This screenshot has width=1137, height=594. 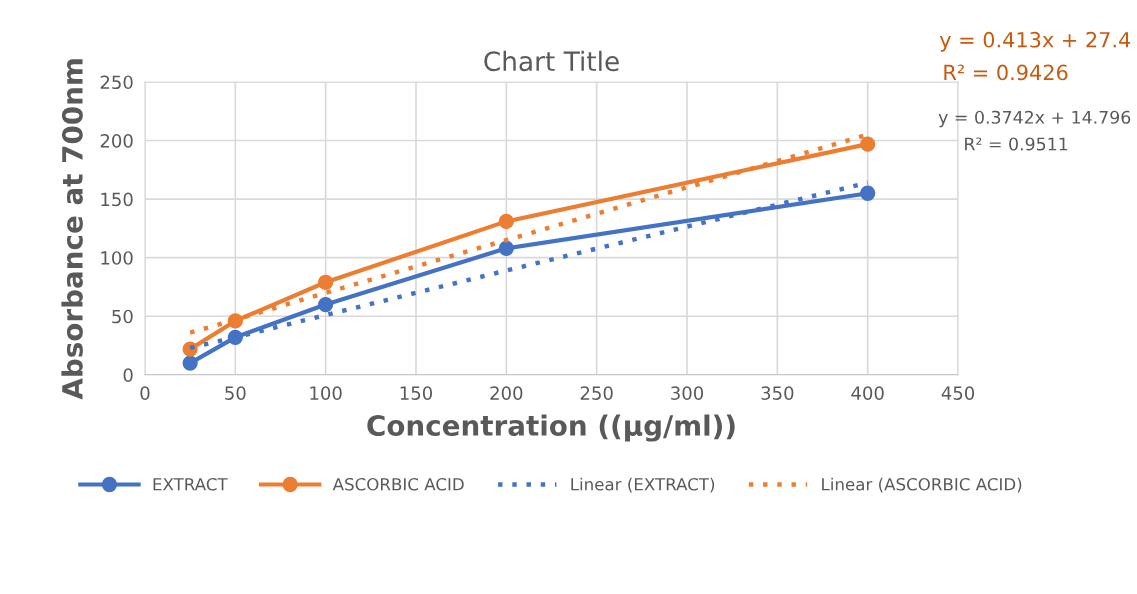 I want to click on legend-label: EXTRACT, so click(x=190, y=484).